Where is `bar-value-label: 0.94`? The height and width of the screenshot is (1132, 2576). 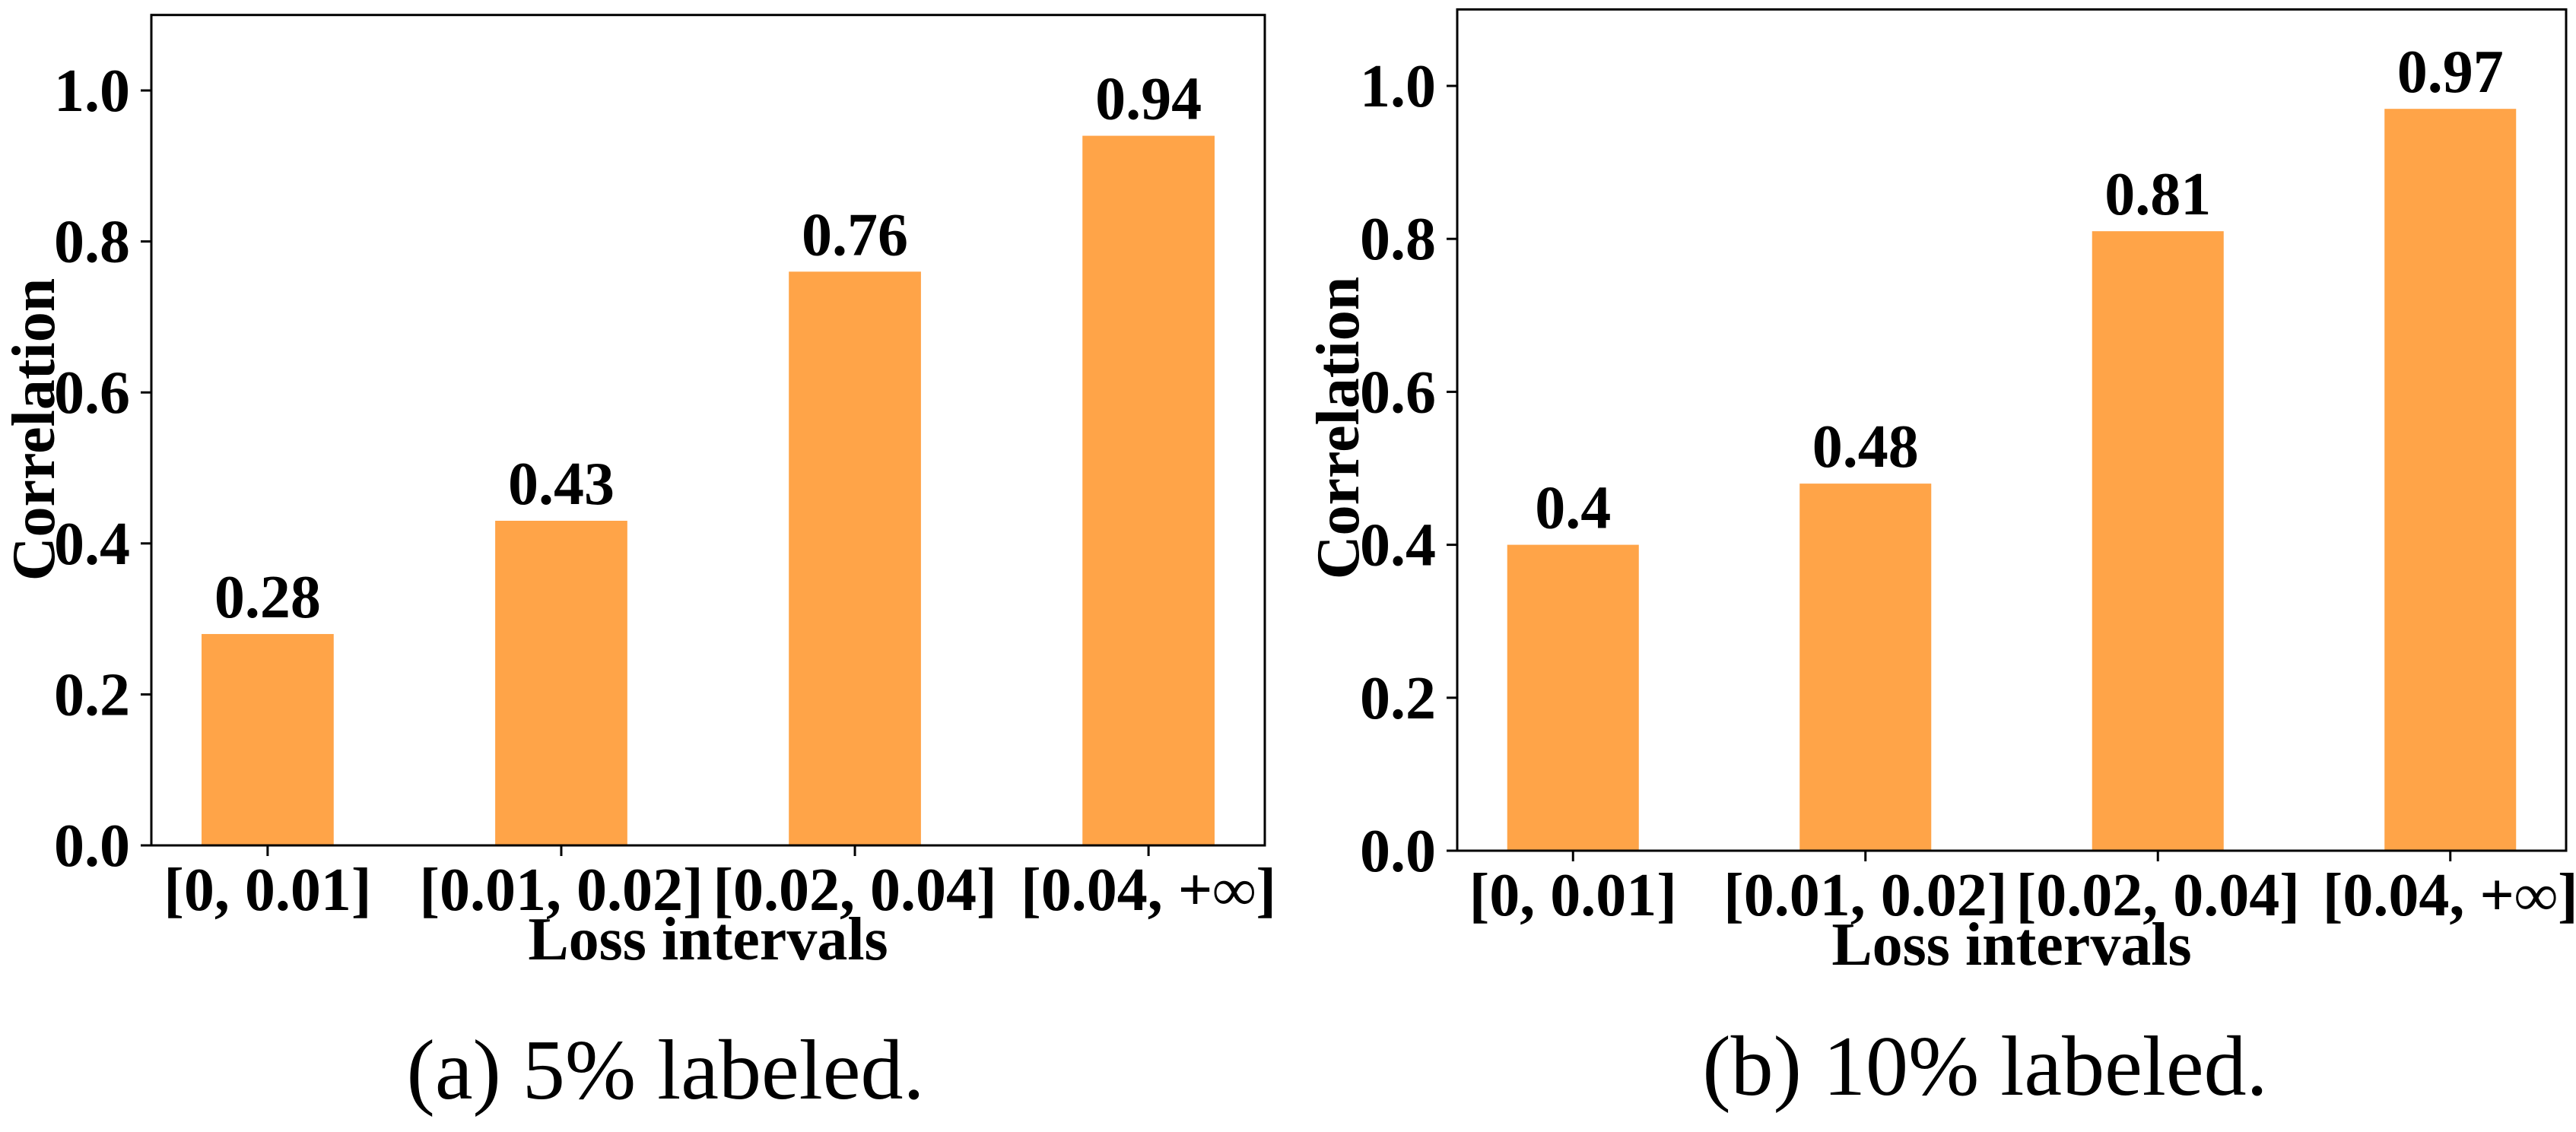
bar-value-label: 0.94 is located at coordinates (1148, 99).